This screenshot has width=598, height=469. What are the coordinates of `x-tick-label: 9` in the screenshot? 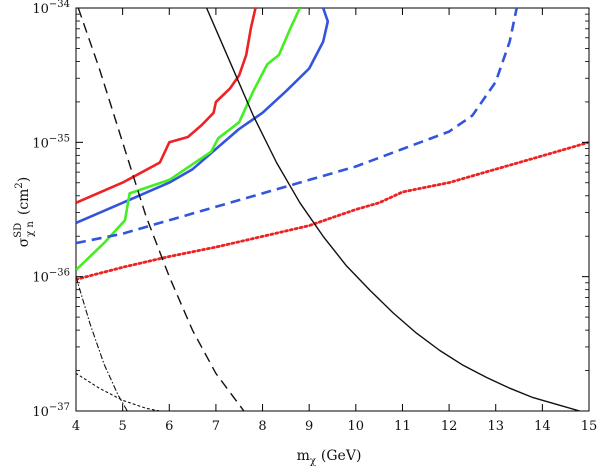 It's located at (309, 426).